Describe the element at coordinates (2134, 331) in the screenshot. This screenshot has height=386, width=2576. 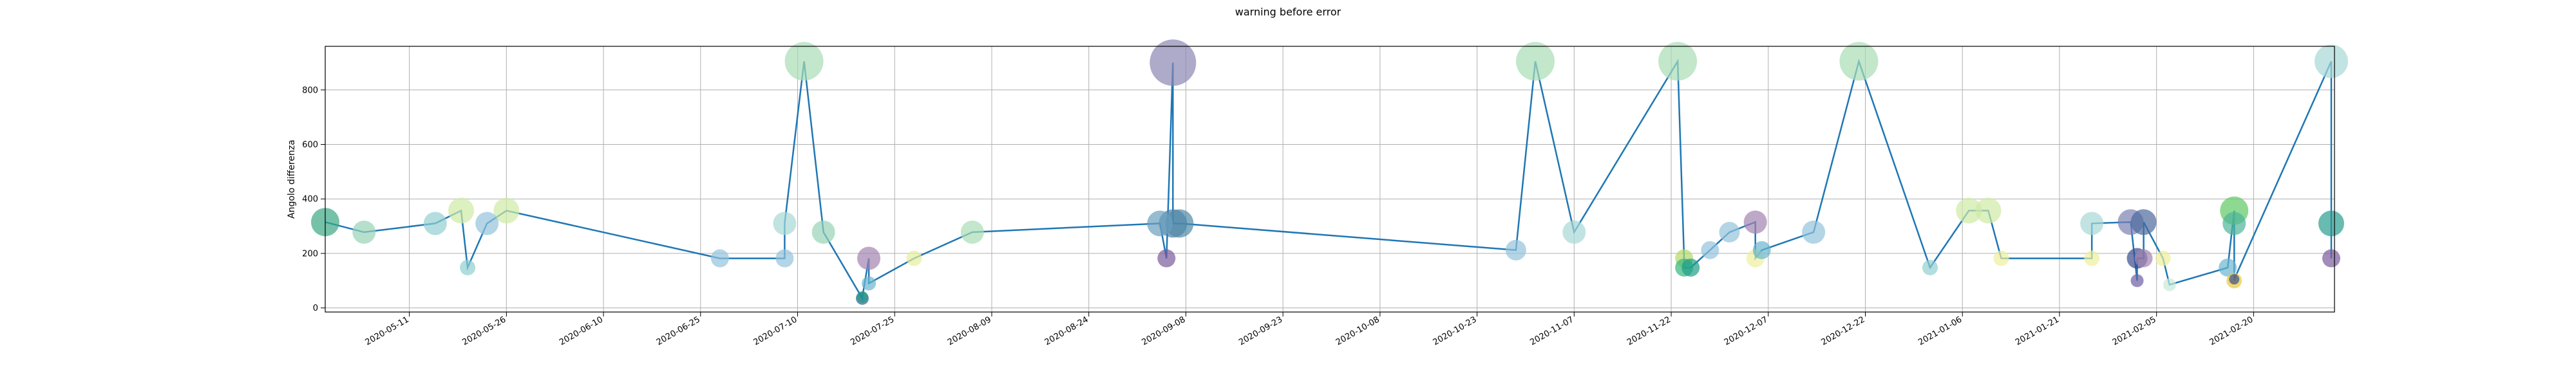
I see `x-tick-label: 2021-02-05` at that location.